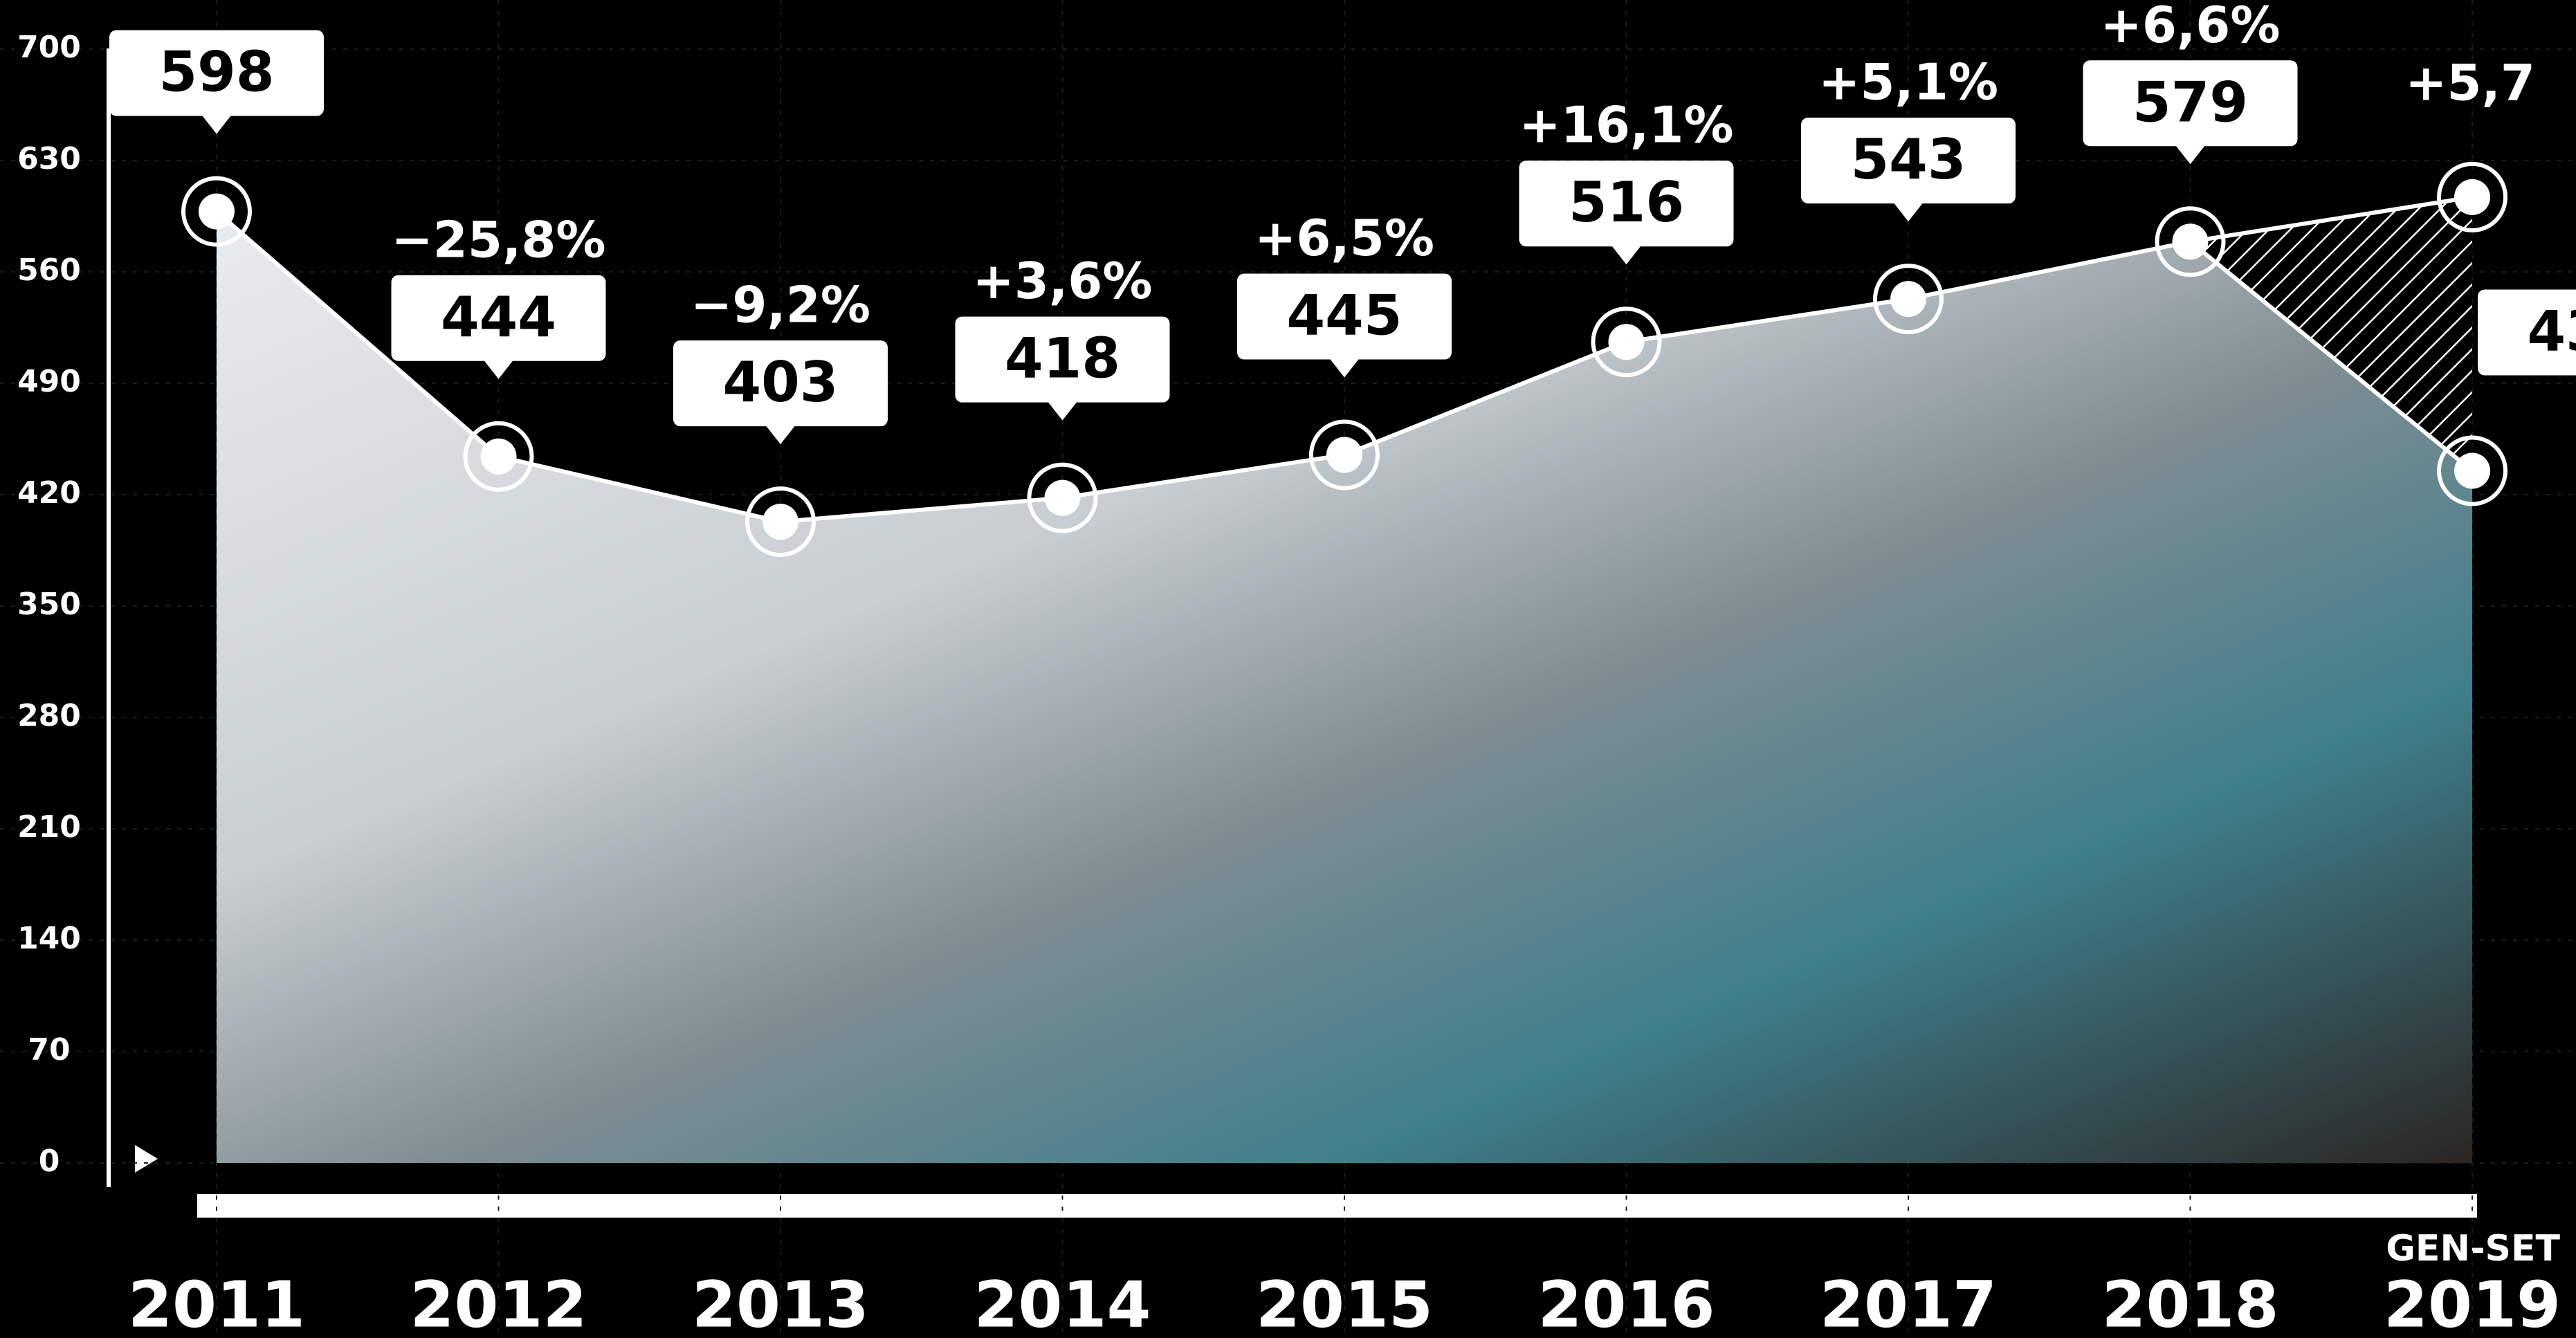 The image size is (2576, 1338). I want to click on y-tick-label: 700, so click(49, 48).